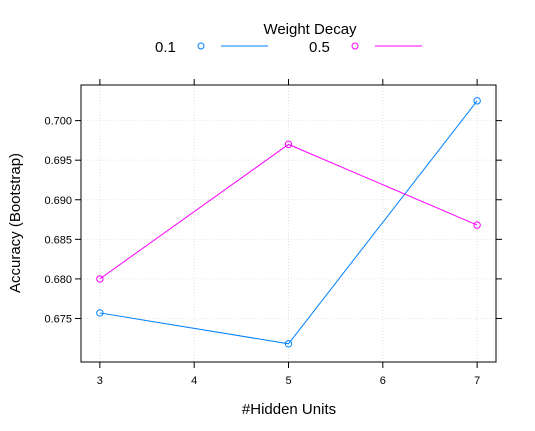 The height and width of the screenshot is (431, 535). Describe the element at coordinates (58, 122) in the screenshot. I see `y-tick-label: 0.700` at that location.